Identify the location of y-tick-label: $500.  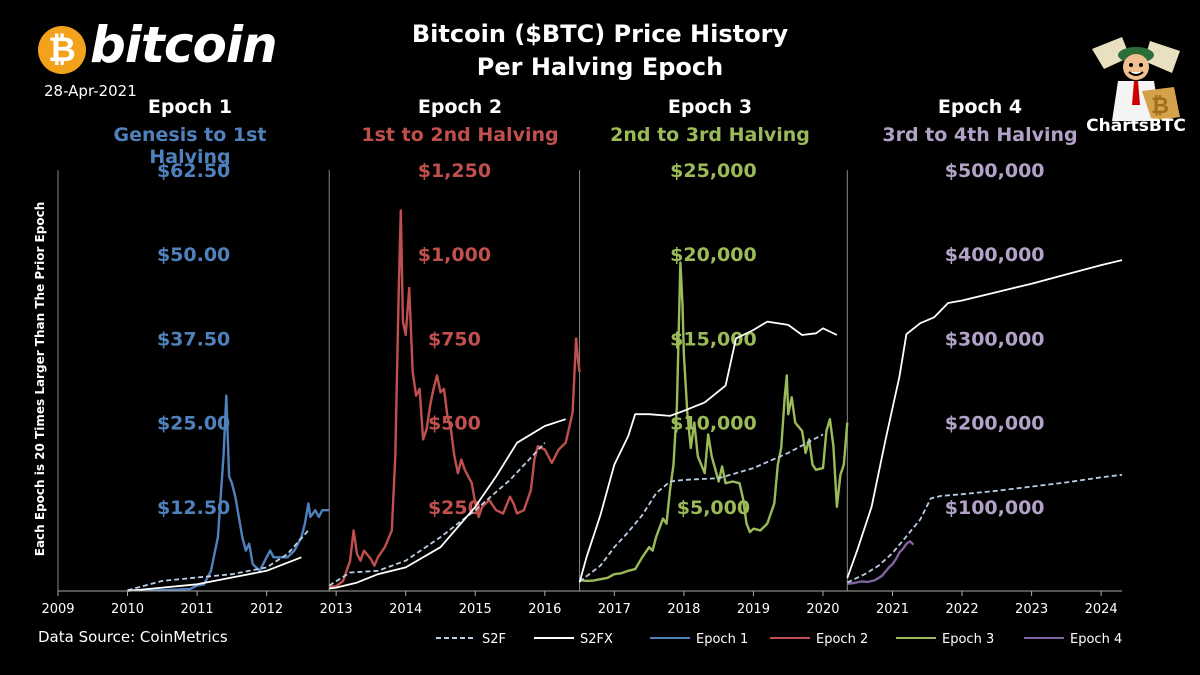
(454, 424).